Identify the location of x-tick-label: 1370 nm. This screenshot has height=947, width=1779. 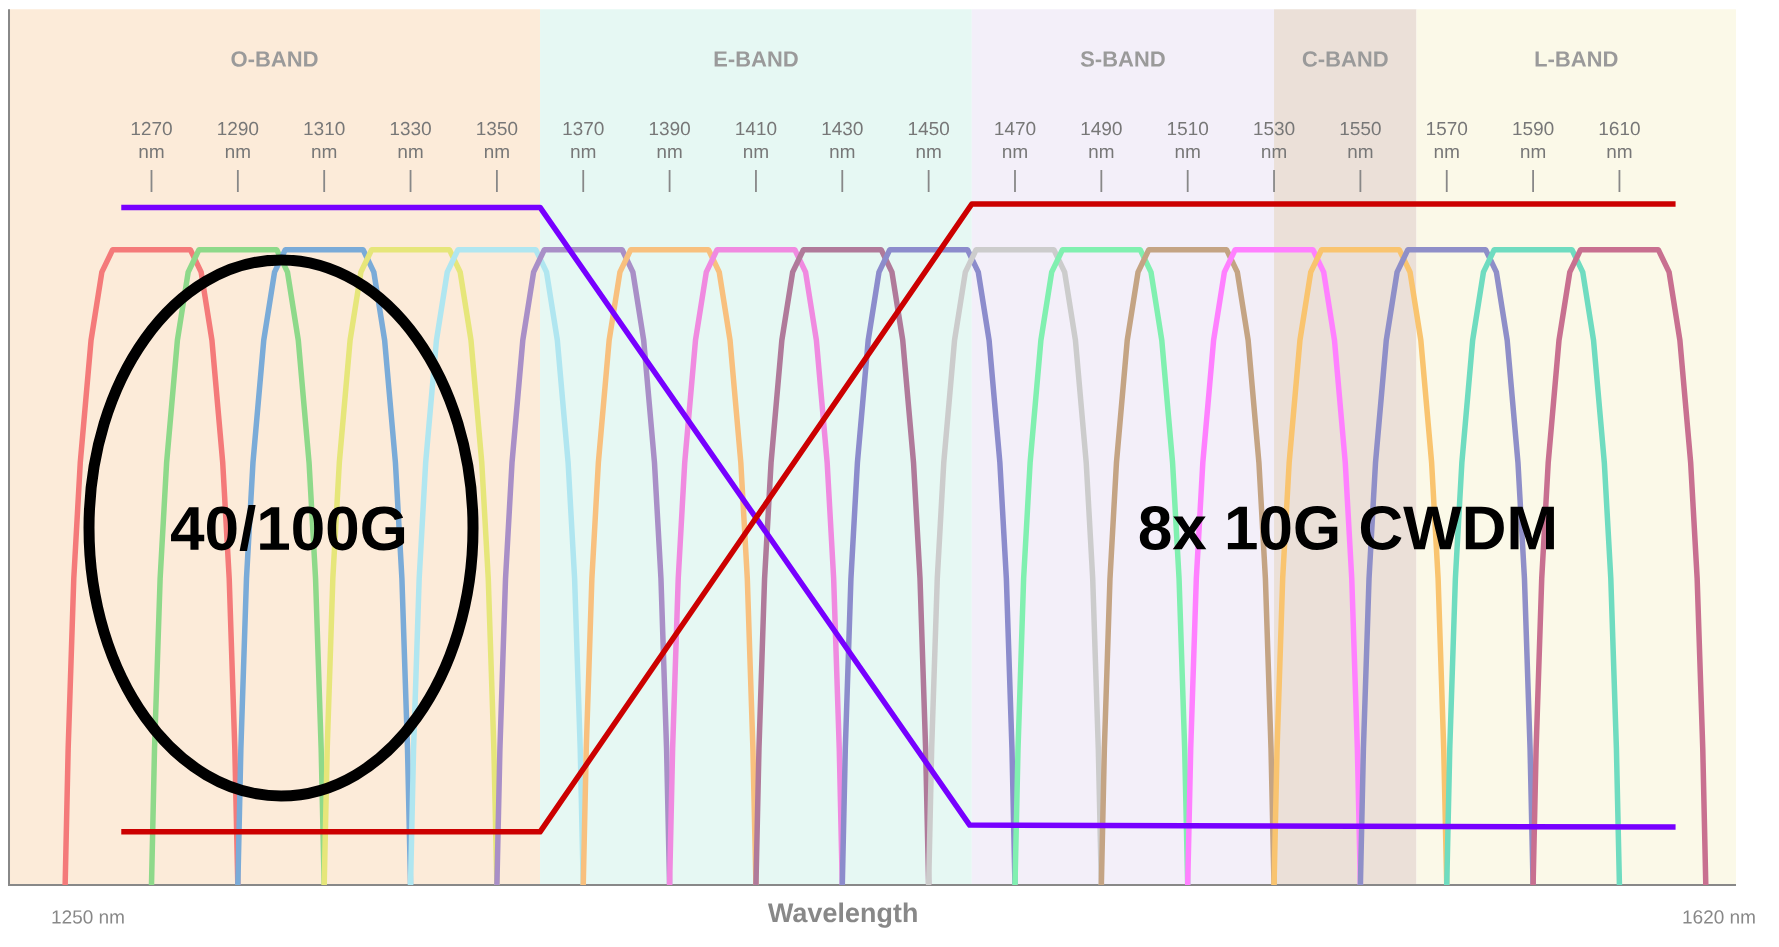
(583, 140).